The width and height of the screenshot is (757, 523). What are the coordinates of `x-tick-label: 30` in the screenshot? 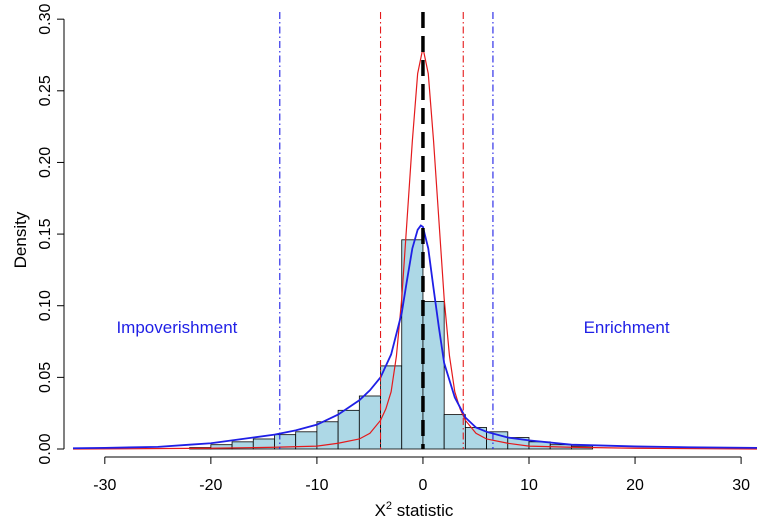 It's located at (741, 485).